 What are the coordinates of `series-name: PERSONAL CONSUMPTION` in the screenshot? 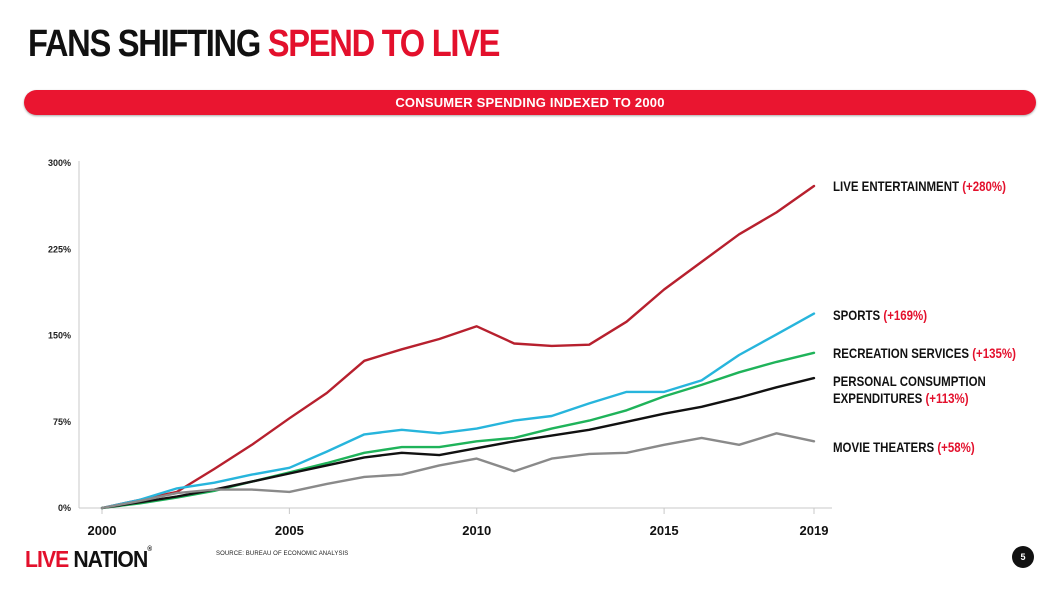 It's located at (909, 381).